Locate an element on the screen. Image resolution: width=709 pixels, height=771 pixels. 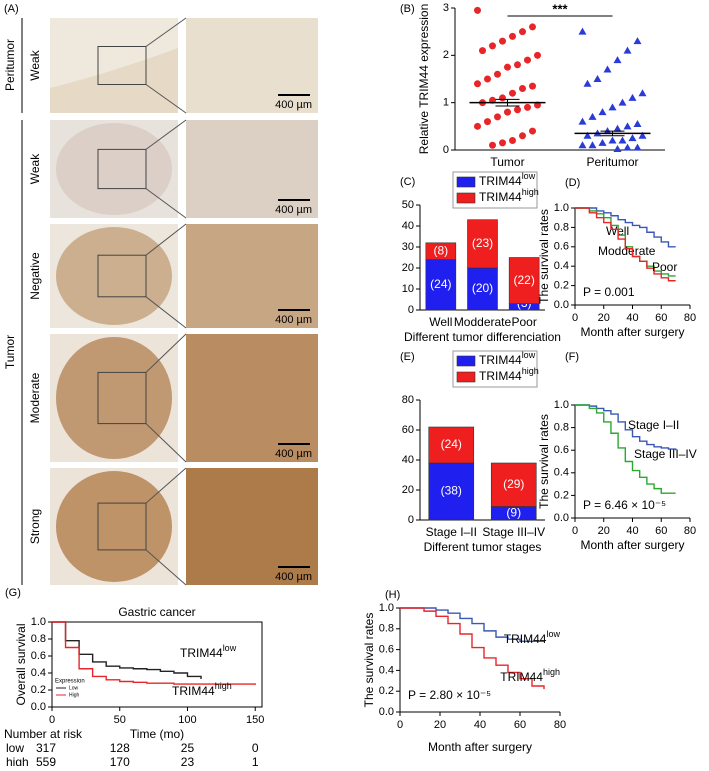
y-axis-label: Relative TRIM44 expression is located at coordinates (424, 79).